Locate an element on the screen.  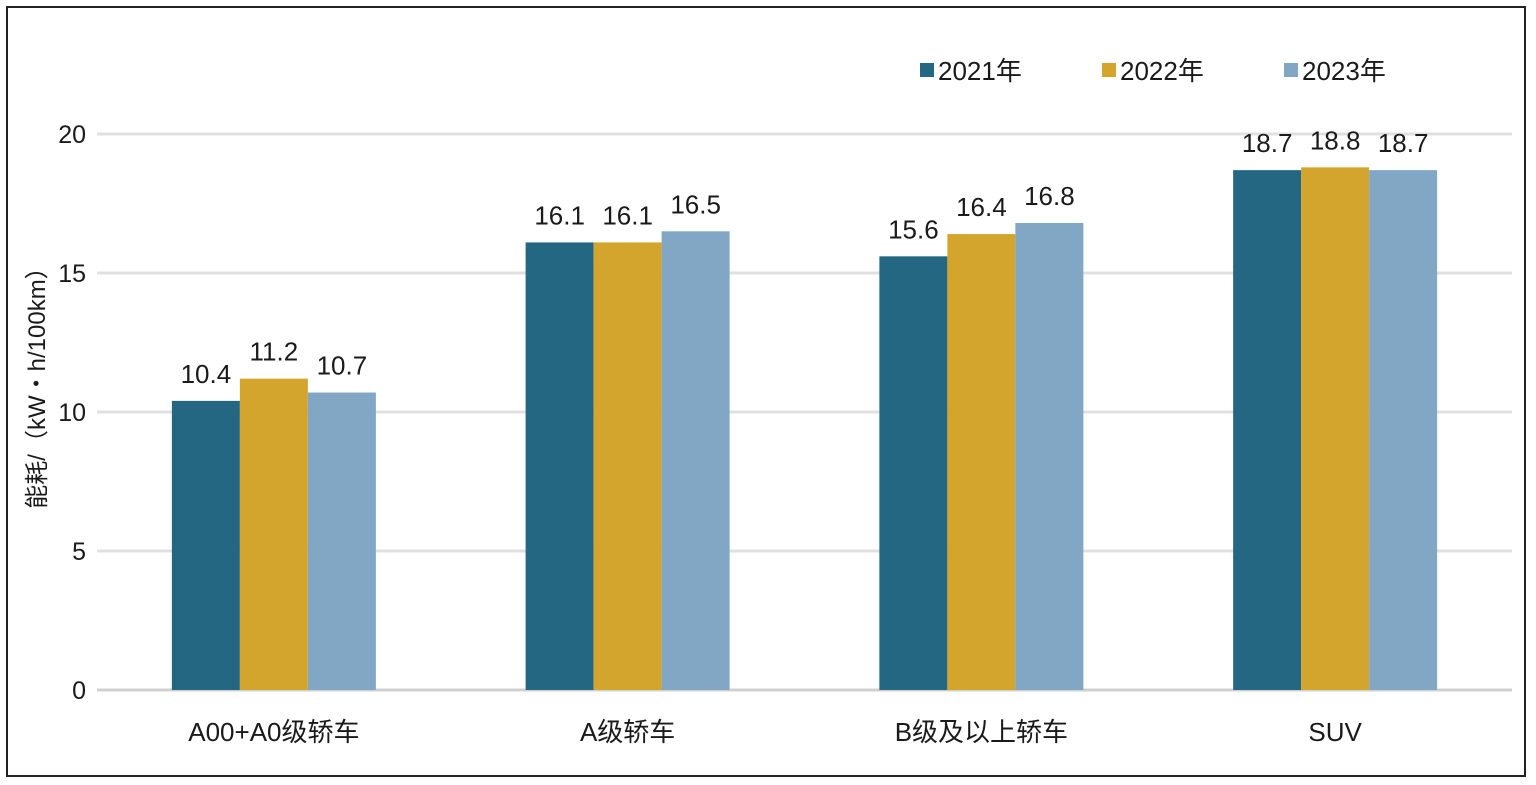
data-label: 15.6 is located at coordinates (913, 229).